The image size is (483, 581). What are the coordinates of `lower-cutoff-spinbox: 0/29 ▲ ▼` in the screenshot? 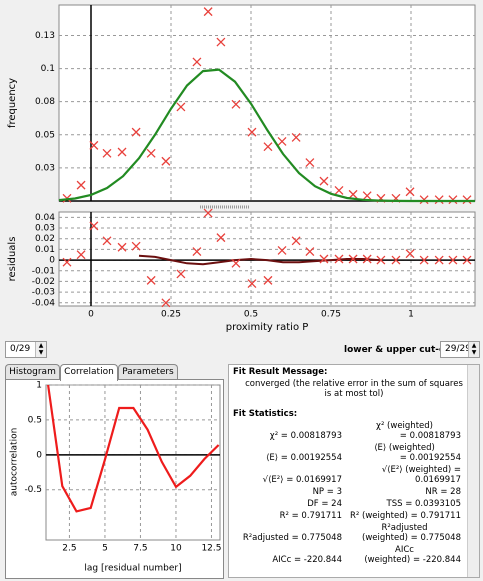 It's located at (26, 349).